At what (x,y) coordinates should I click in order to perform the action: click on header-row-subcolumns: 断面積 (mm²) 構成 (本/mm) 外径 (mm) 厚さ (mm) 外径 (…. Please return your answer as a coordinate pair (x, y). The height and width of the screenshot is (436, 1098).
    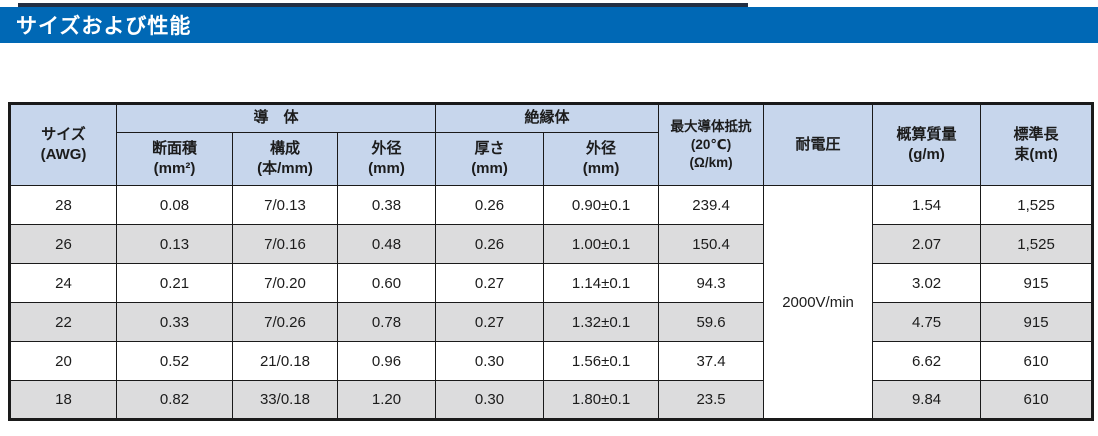
    Looking at the image, I should click on (551, 159).